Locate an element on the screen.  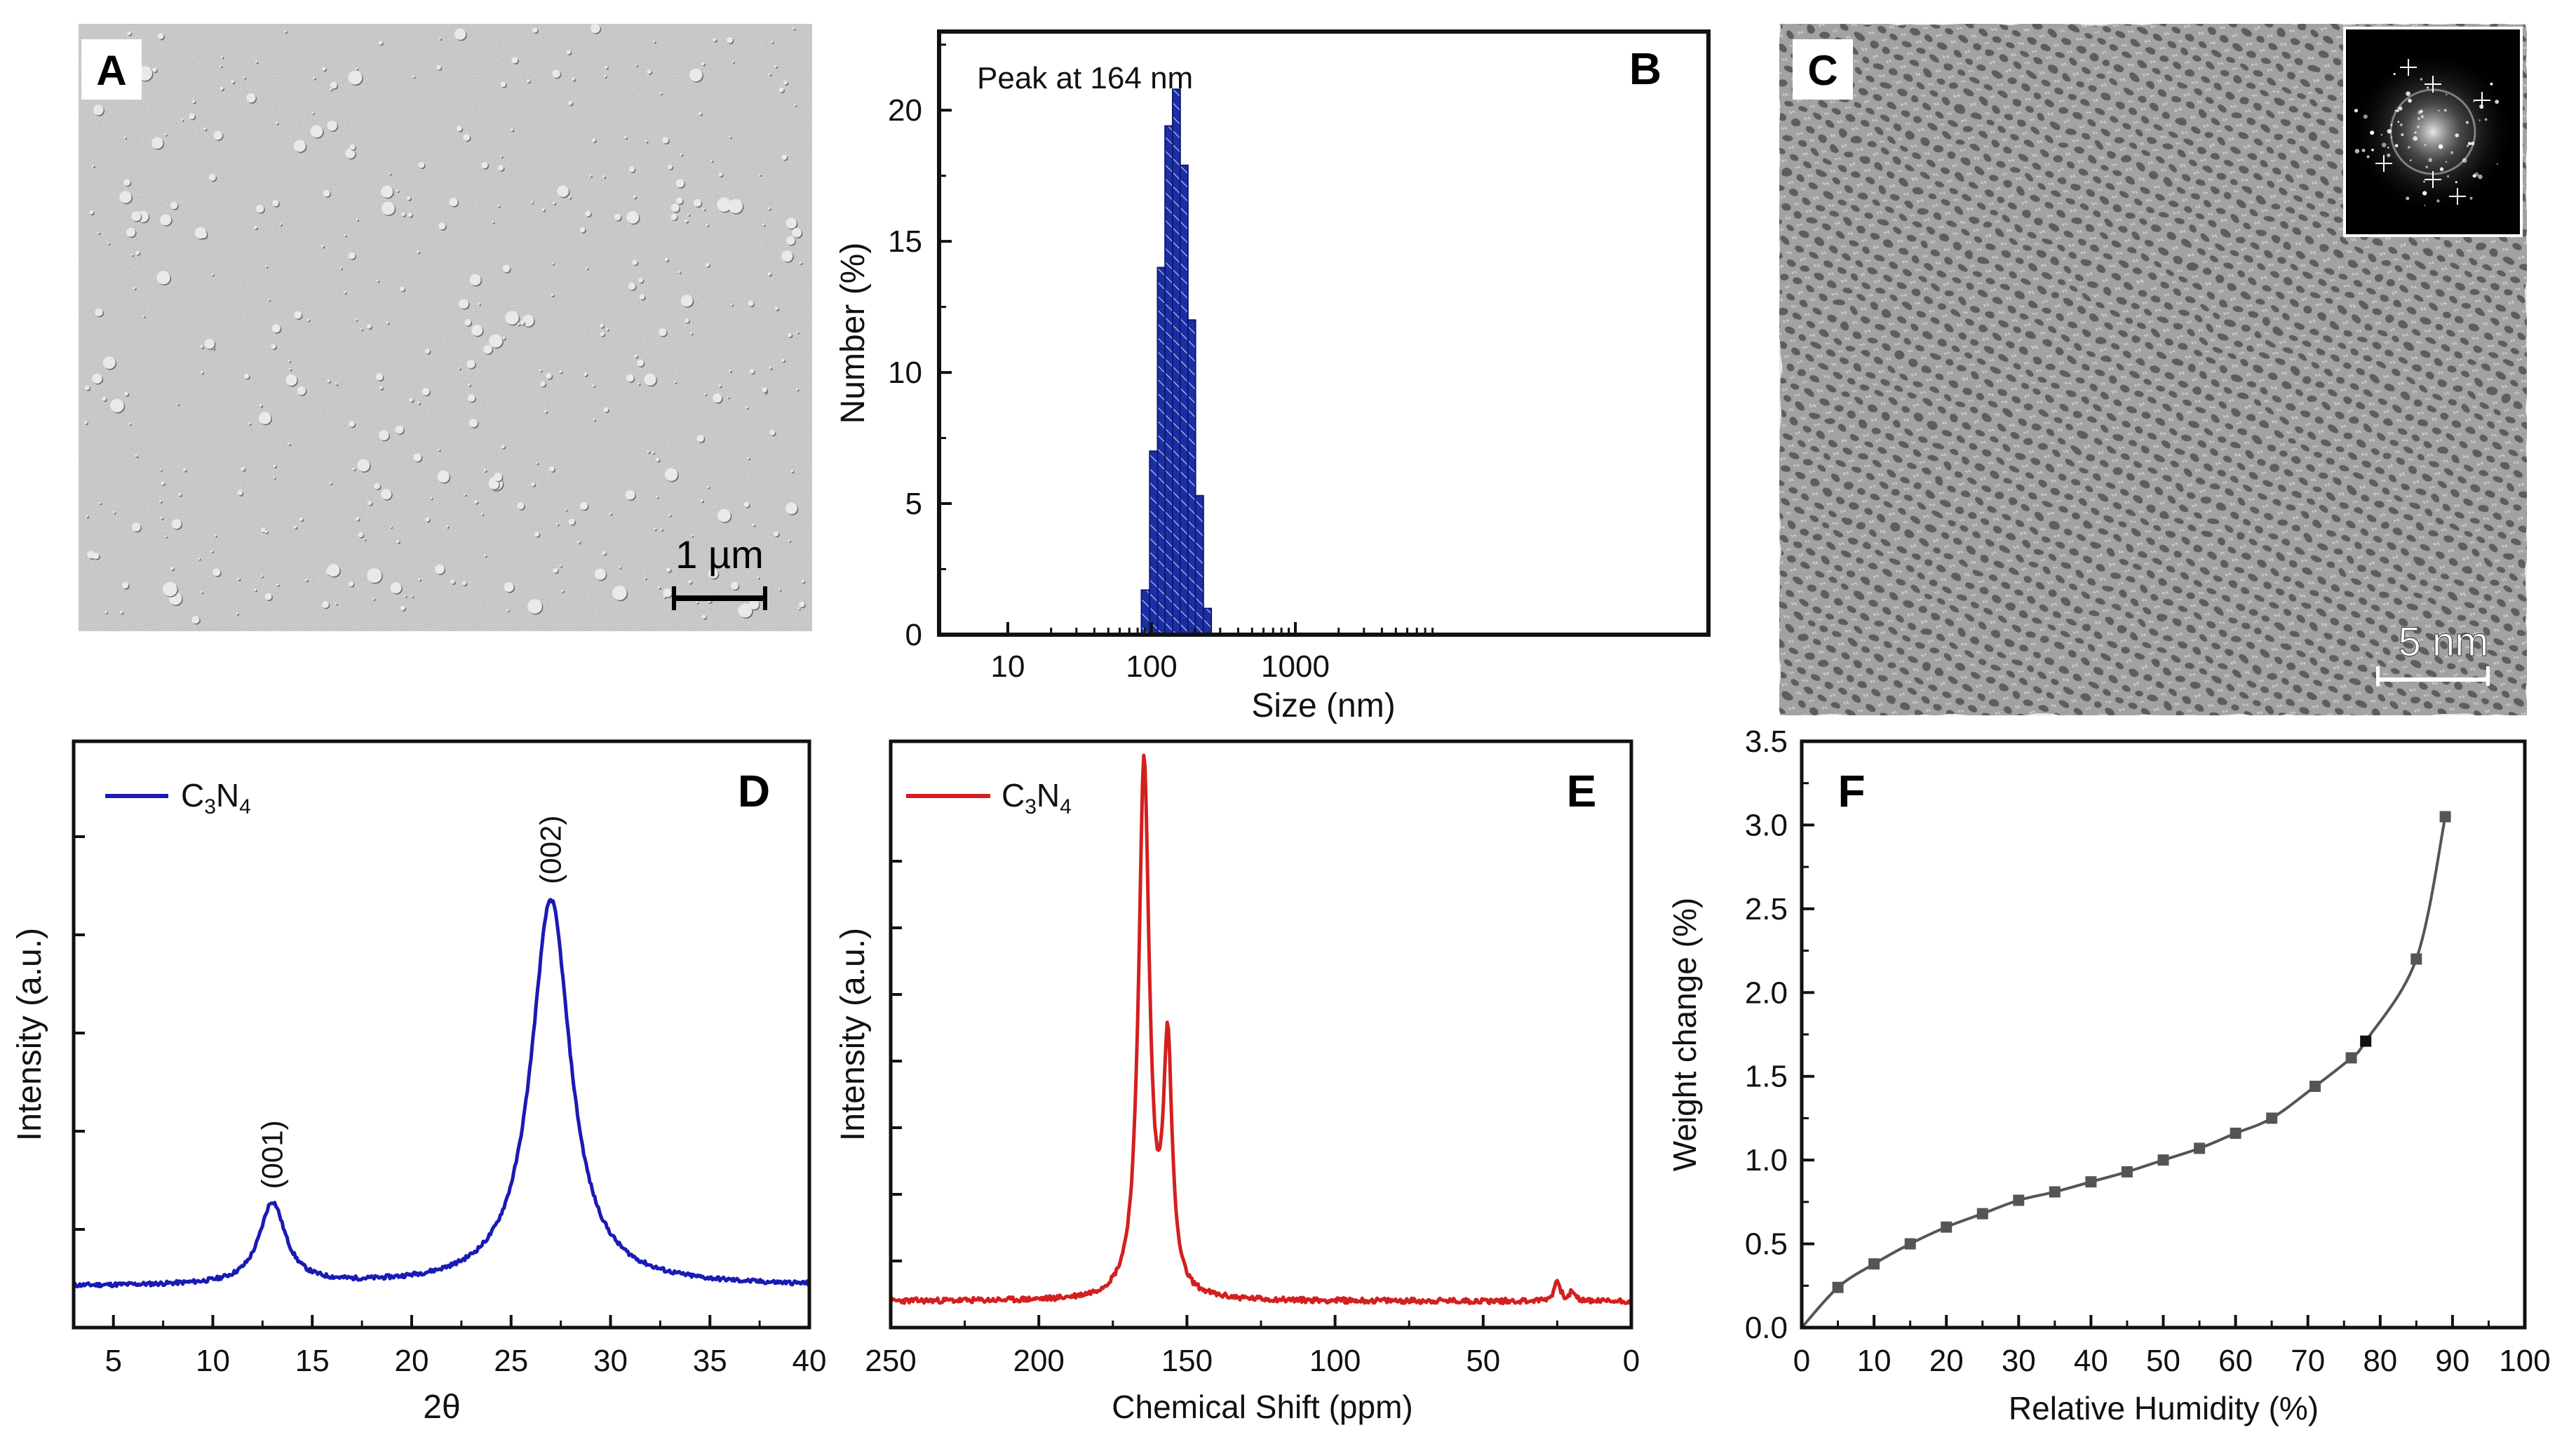
panel-a-label-box is located at coordinates (111, 69).